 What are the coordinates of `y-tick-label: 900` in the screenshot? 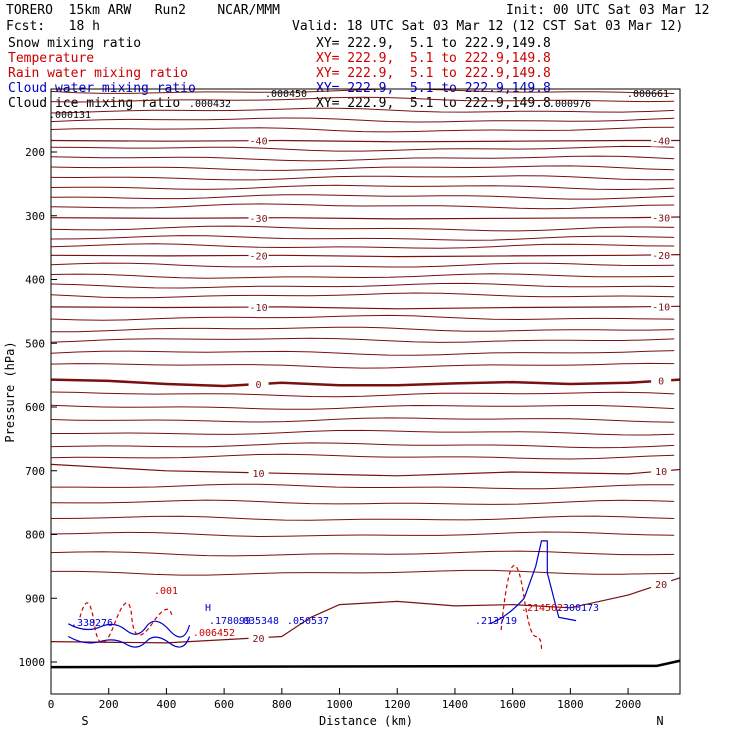 It's located at (35, 598).